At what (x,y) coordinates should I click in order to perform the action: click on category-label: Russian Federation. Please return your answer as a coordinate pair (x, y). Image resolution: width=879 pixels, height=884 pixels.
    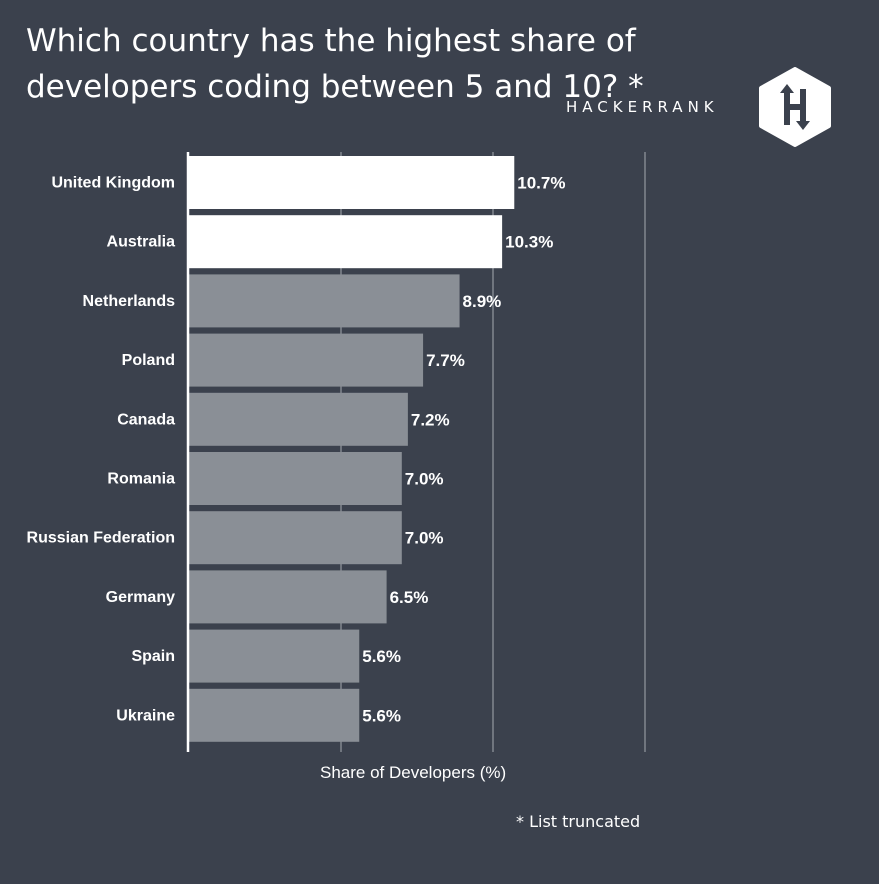
    Looking at the image, I should click on (101, 538).